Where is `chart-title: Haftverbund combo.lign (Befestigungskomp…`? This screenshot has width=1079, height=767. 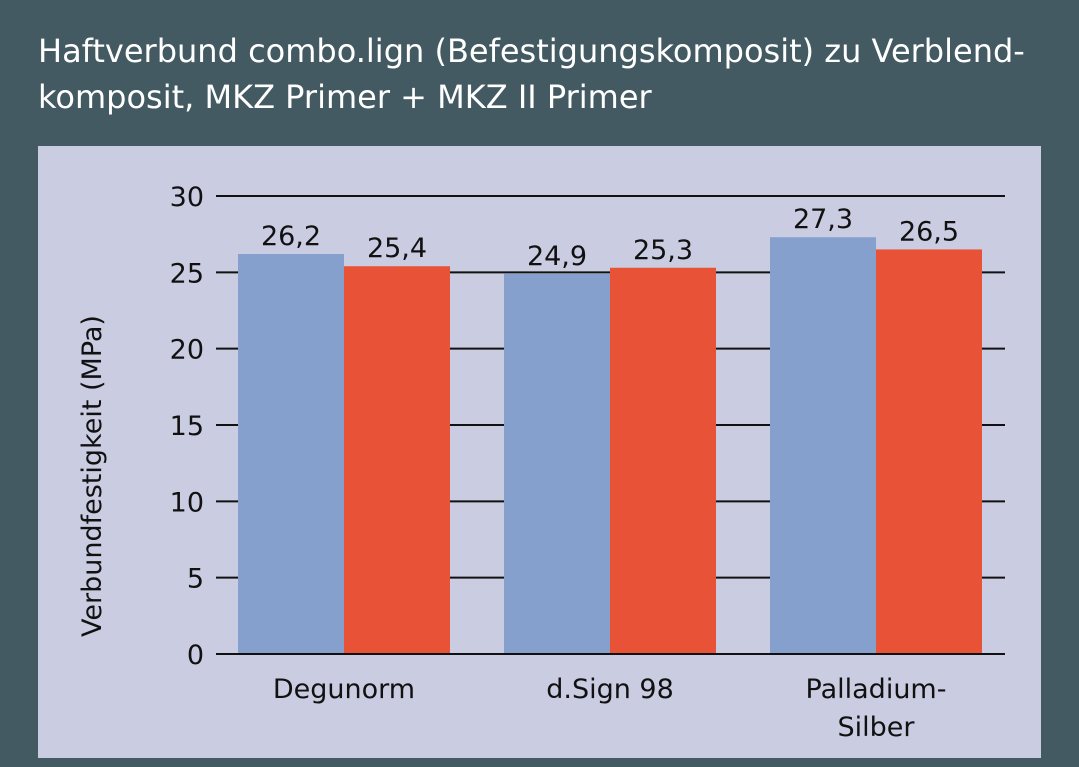
chart-title: Haftverbund combo.lign (Befestigungskomp… is located at coordinates (531, 74).